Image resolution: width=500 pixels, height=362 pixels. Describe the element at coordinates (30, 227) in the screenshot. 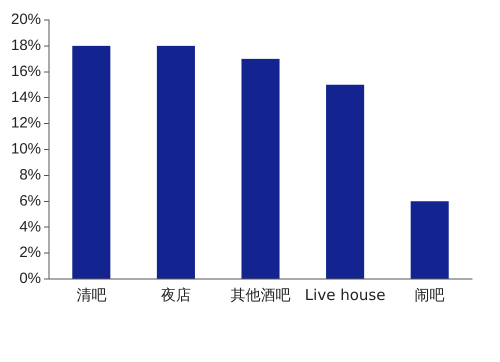

I see `y-tick-label: 4%` at that location.